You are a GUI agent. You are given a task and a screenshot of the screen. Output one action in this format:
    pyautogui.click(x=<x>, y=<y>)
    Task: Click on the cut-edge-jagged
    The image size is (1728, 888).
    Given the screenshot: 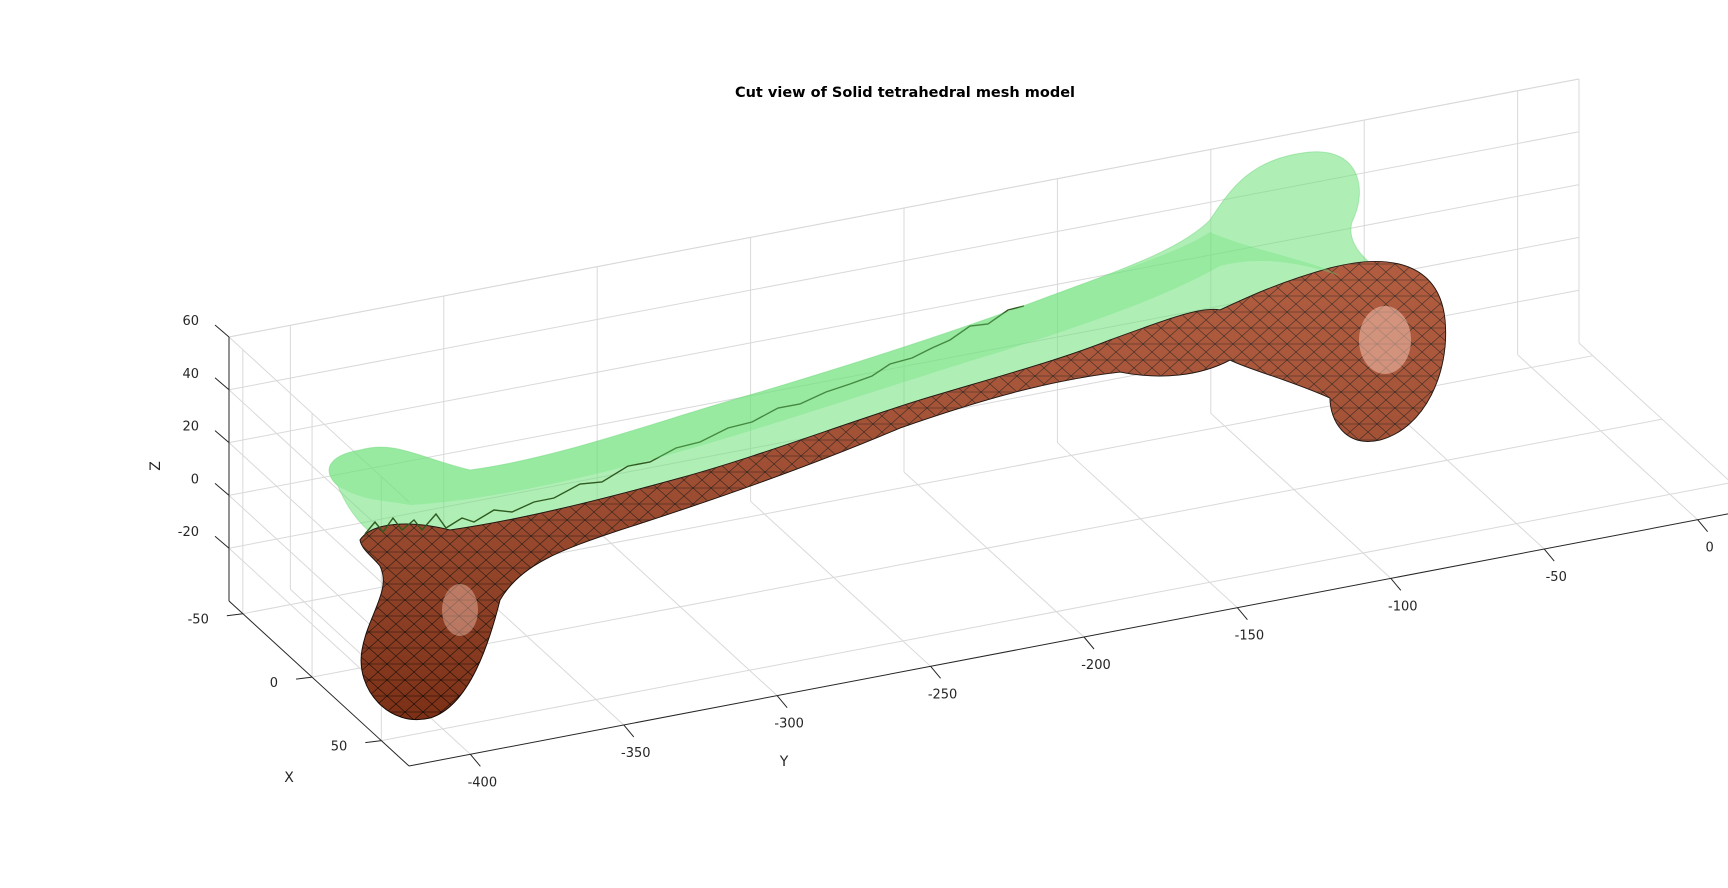 What is the action you would take?
    pyautogui.click(x=694, y=420)
    